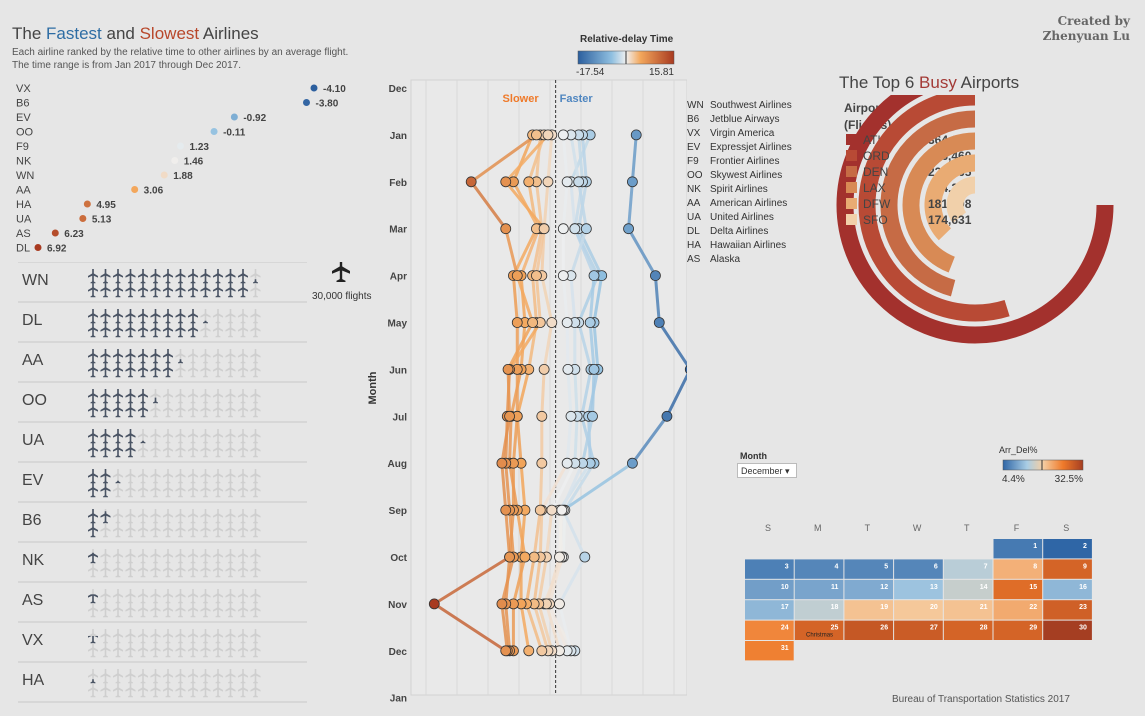 This screenshot has height=716, width=1145. Describe the element at coordinates (868, 528) in the screenshot. I see `weekday-label-2: T` at that location.